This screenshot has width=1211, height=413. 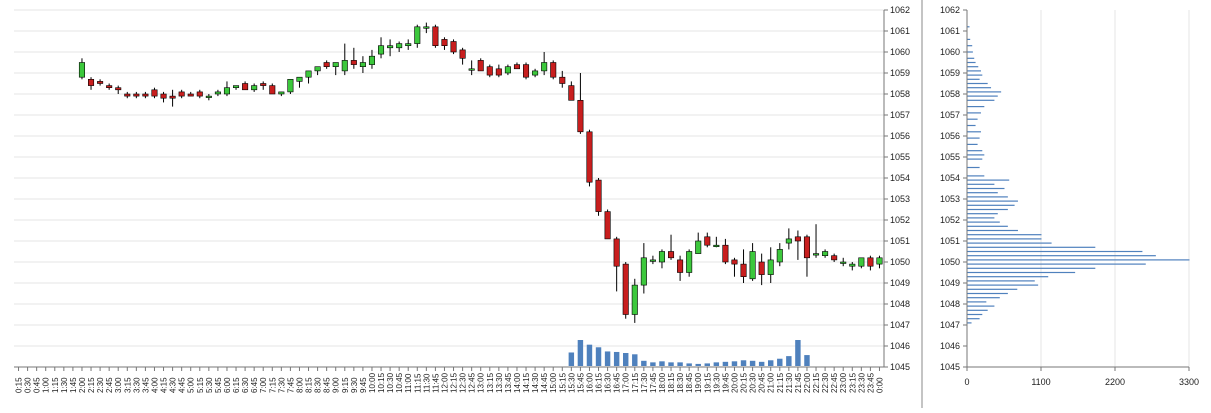 What do you see at coordinates (463, 382) in the screenshot?
I see `time-tick-label: 12:30` at bounding box center [463, 382].